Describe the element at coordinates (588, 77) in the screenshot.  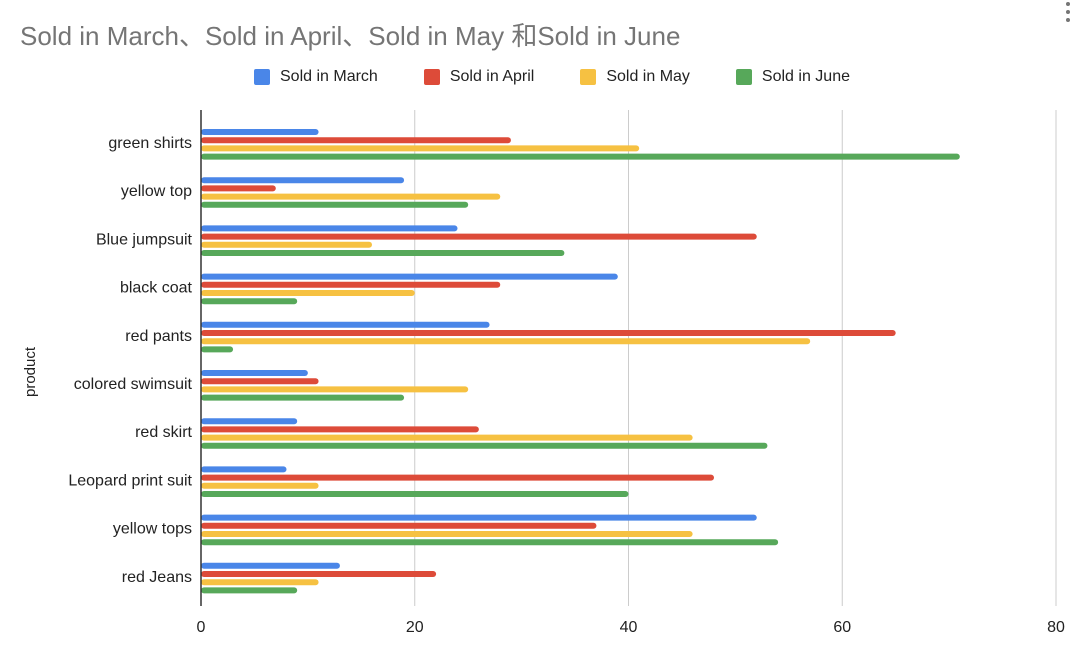
I see `legend-swatch-may` at that location.